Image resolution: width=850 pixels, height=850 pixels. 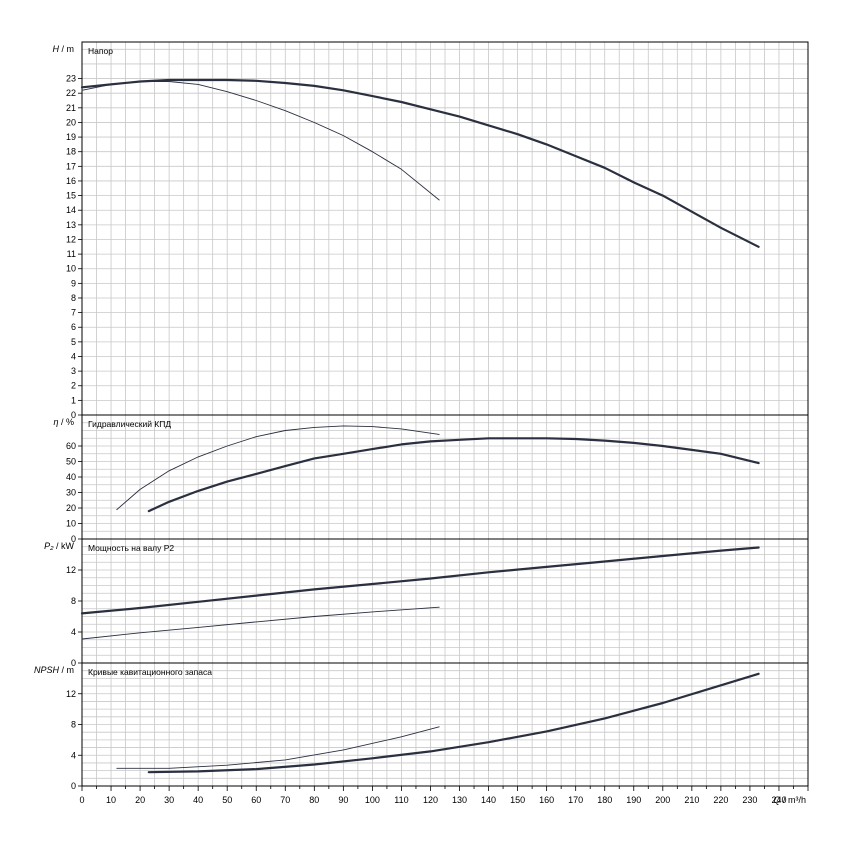 What do you see at coordinates (71, 254) in the screenshot?
I see `y-tick-label: 11` at bounding box center [71, 254].